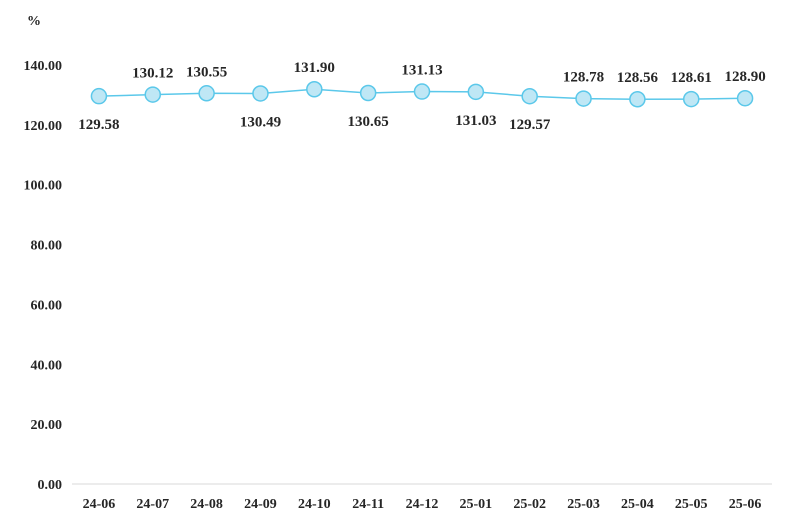 The image size is (786, 522). I want to click on y-tick-label: 80.00, so click(47, 246).